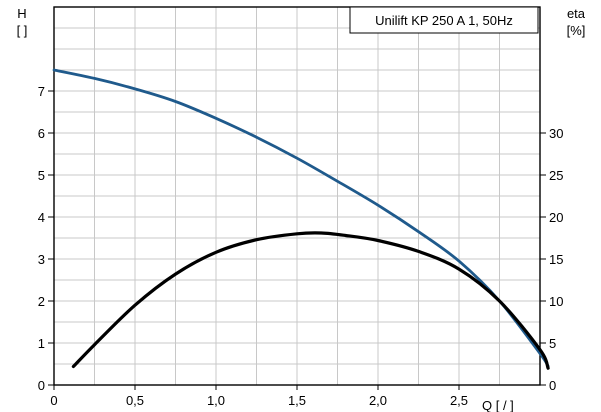 The image size is (601, 412). I want to click on y-left-tick-label: 3, so click(41, 259).